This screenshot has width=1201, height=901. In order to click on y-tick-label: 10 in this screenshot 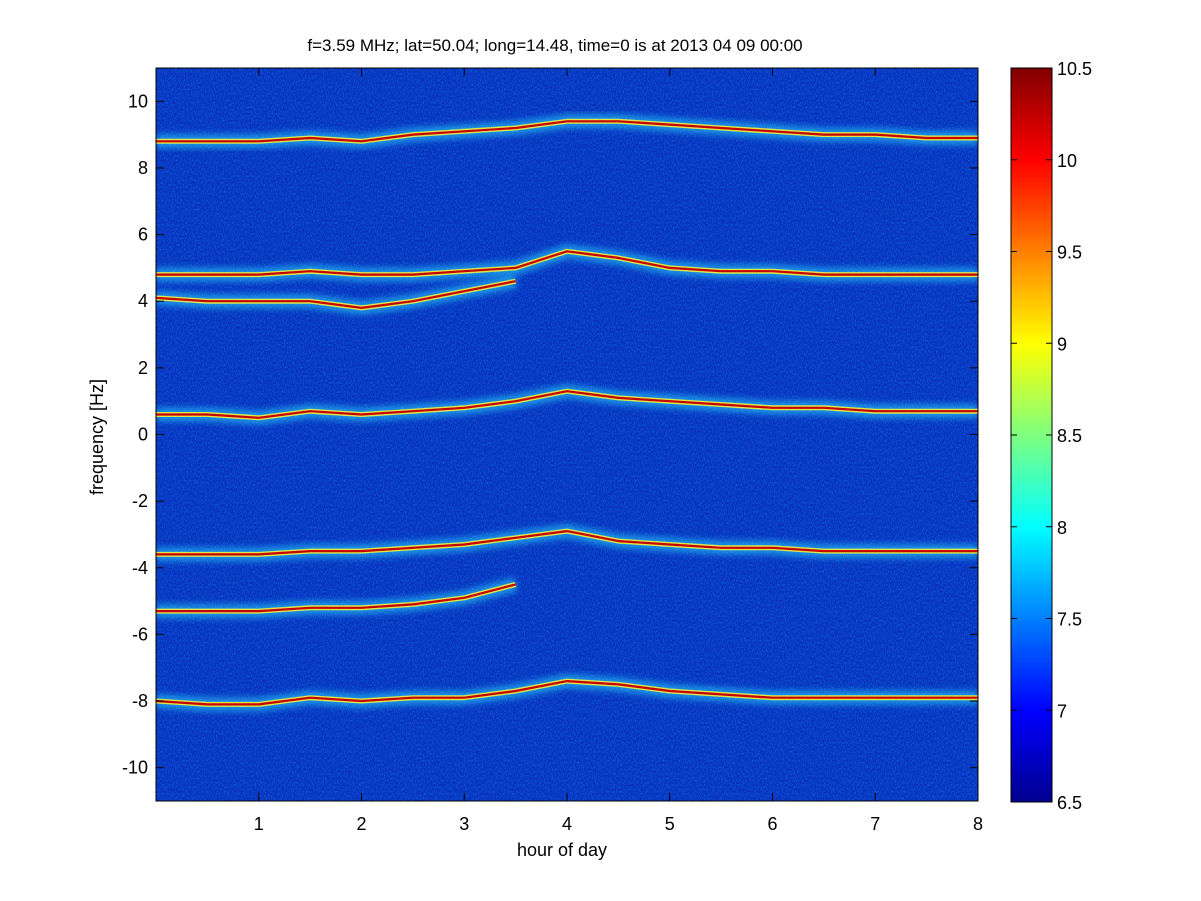, I will do `click(138, 101)`.